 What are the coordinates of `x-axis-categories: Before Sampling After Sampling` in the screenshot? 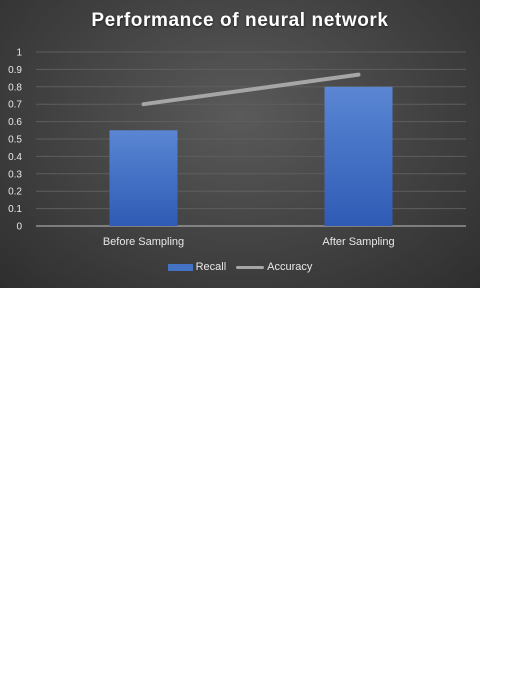 It's located at (249, 242).